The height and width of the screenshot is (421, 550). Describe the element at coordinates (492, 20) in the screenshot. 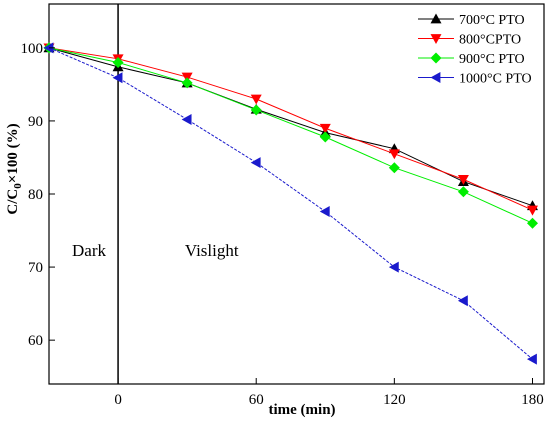

I see `legend-label: 700°C PTO` at that location.